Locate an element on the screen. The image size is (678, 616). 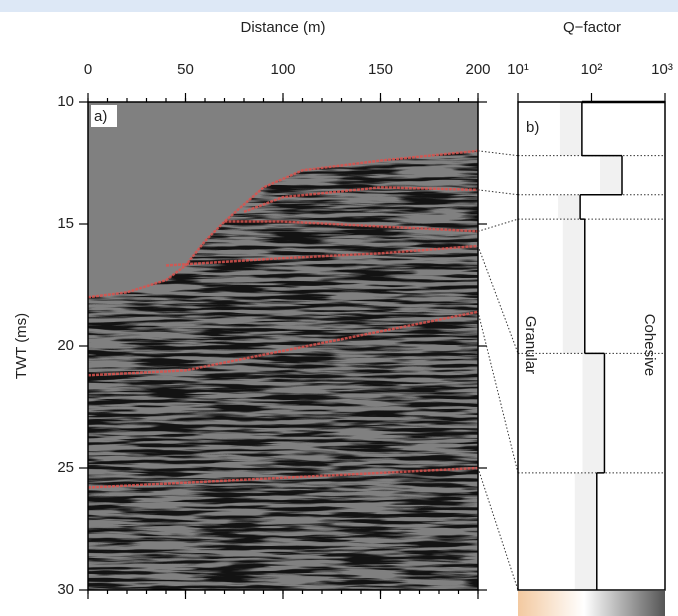
x-tick-label: 50 is located at coordinates (185, 69).